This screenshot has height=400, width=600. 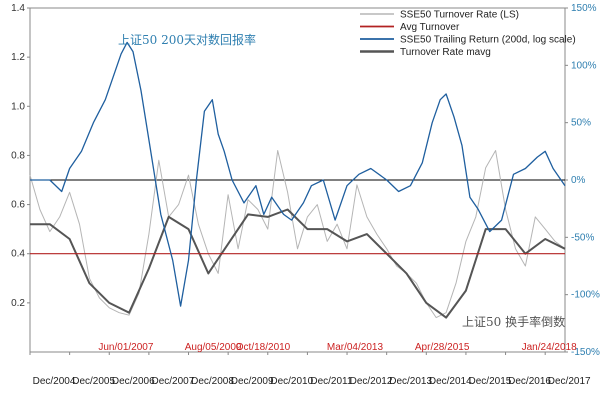 What do you see at coordinates (450, 381) in the screenshot?
I see `x-tick-label: Dec/2014` at bounding box center [450, 381].